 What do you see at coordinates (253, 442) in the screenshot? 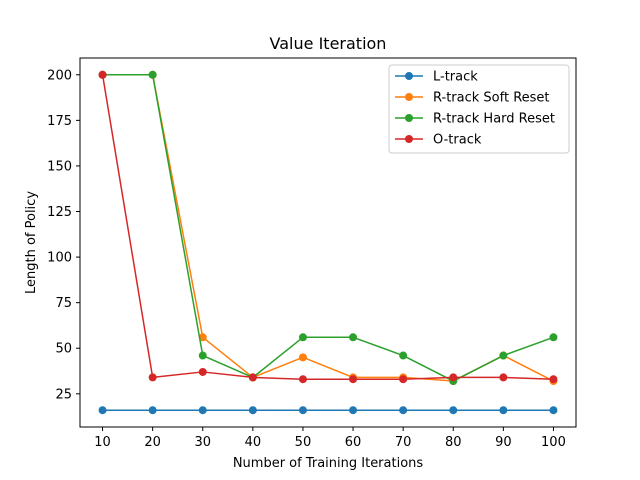
I see `x-tick-label: 40` at bounding box center [253, 442].